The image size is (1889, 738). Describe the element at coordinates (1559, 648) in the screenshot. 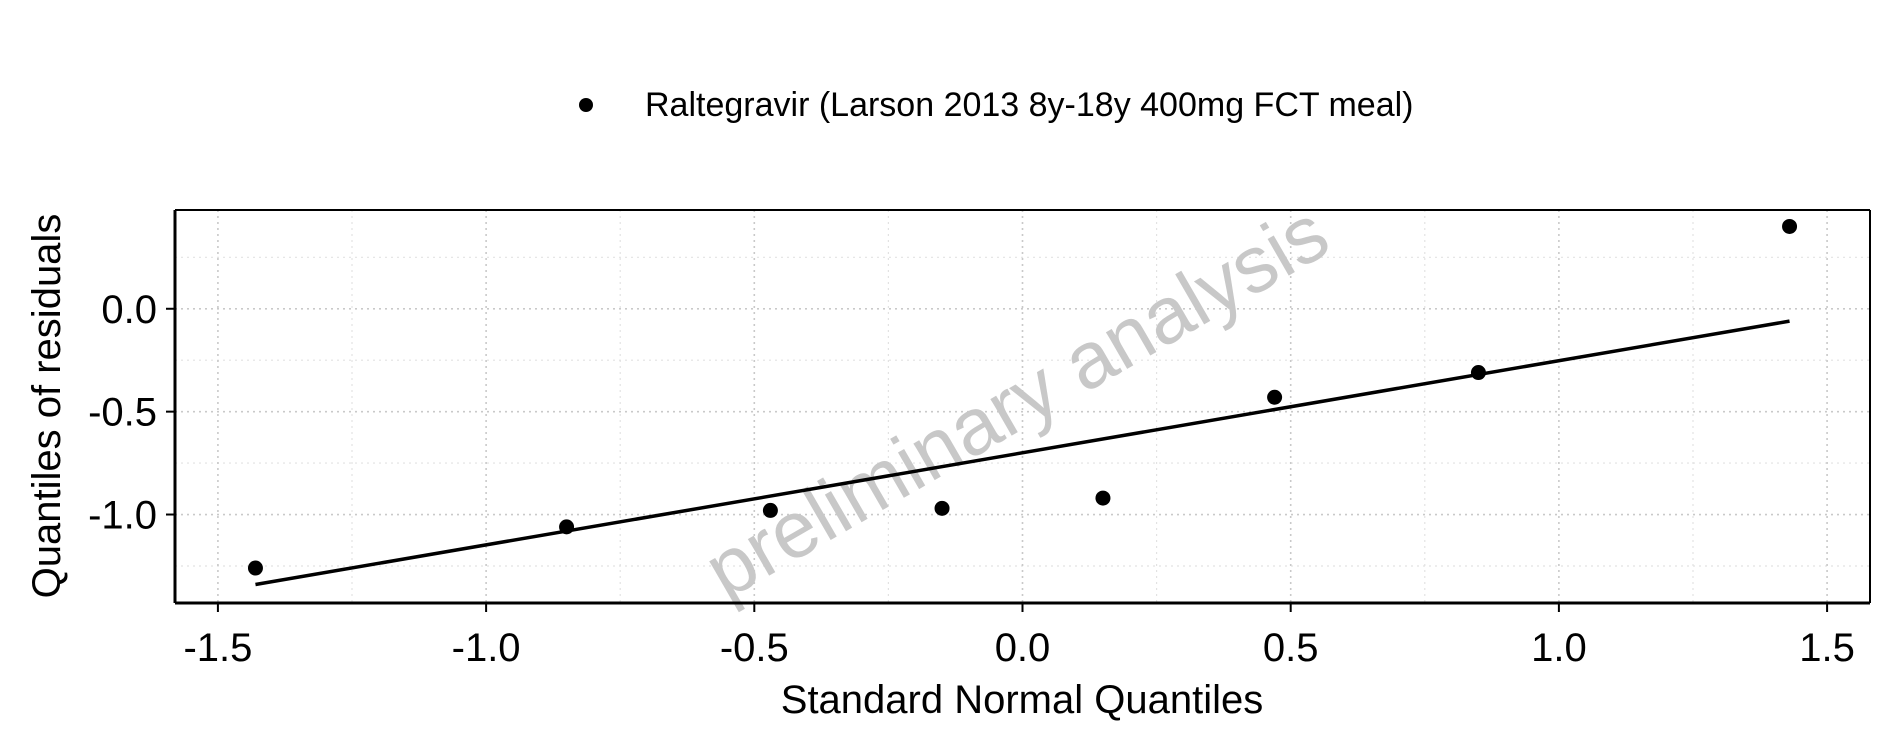

I see `x-tick-label: 1.0` at that location.